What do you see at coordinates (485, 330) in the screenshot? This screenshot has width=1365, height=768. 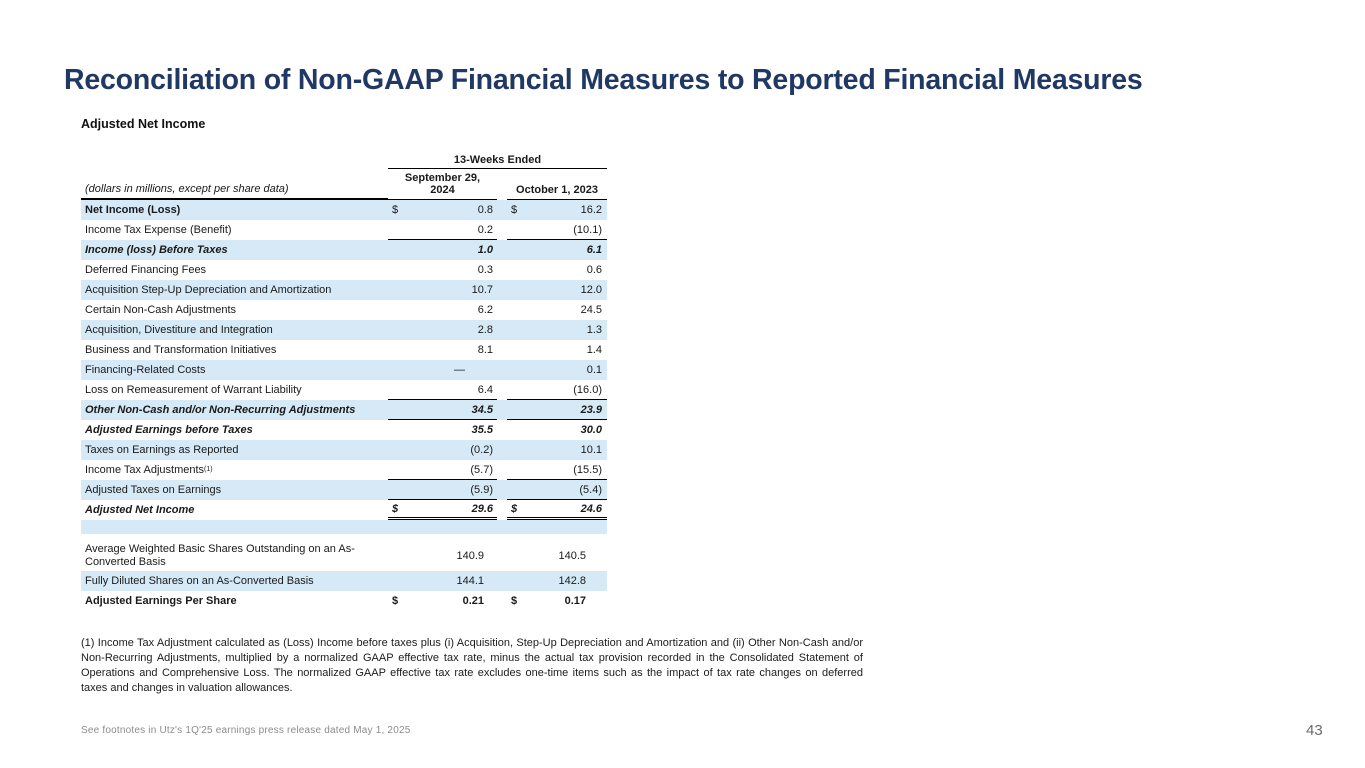 I see `value-sep-29-2024: 2.8` at bounding box center [485, 330].